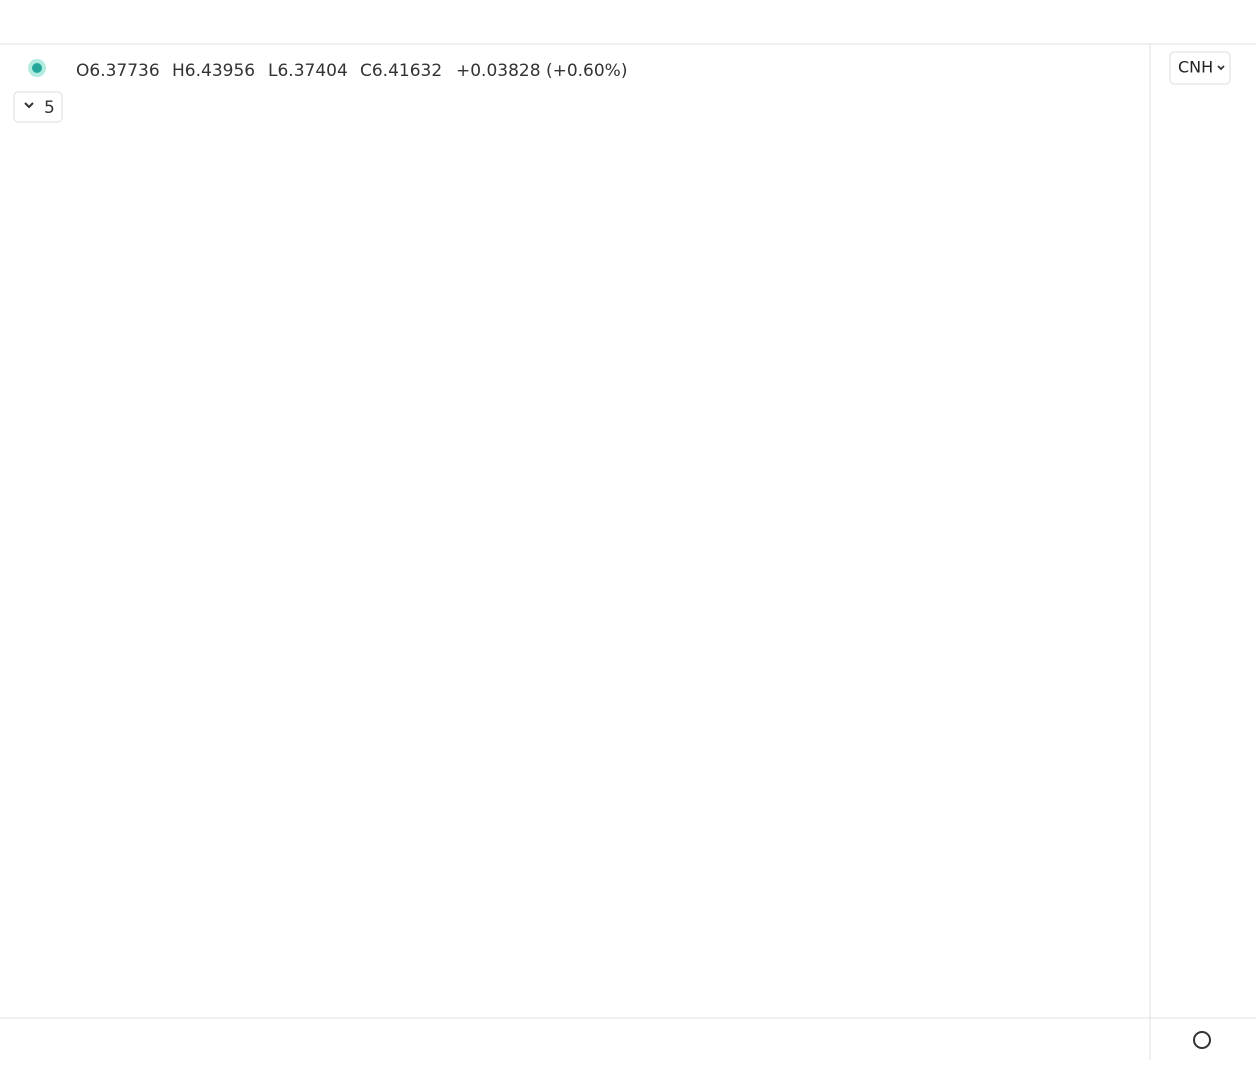 This screenshot has height=1076, width=1256. What do you see at coordinates (49, 108) in the screenshot?
I see `indicator-count: 5` at bounding box center [49, 108].